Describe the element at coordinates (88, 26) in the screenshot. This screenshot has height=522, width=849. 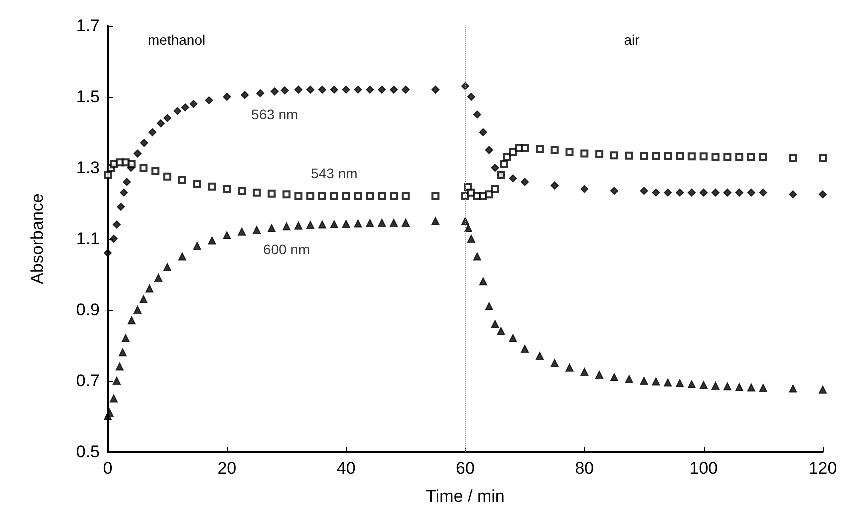
I see `y-tick-label: 1.7` at that location.